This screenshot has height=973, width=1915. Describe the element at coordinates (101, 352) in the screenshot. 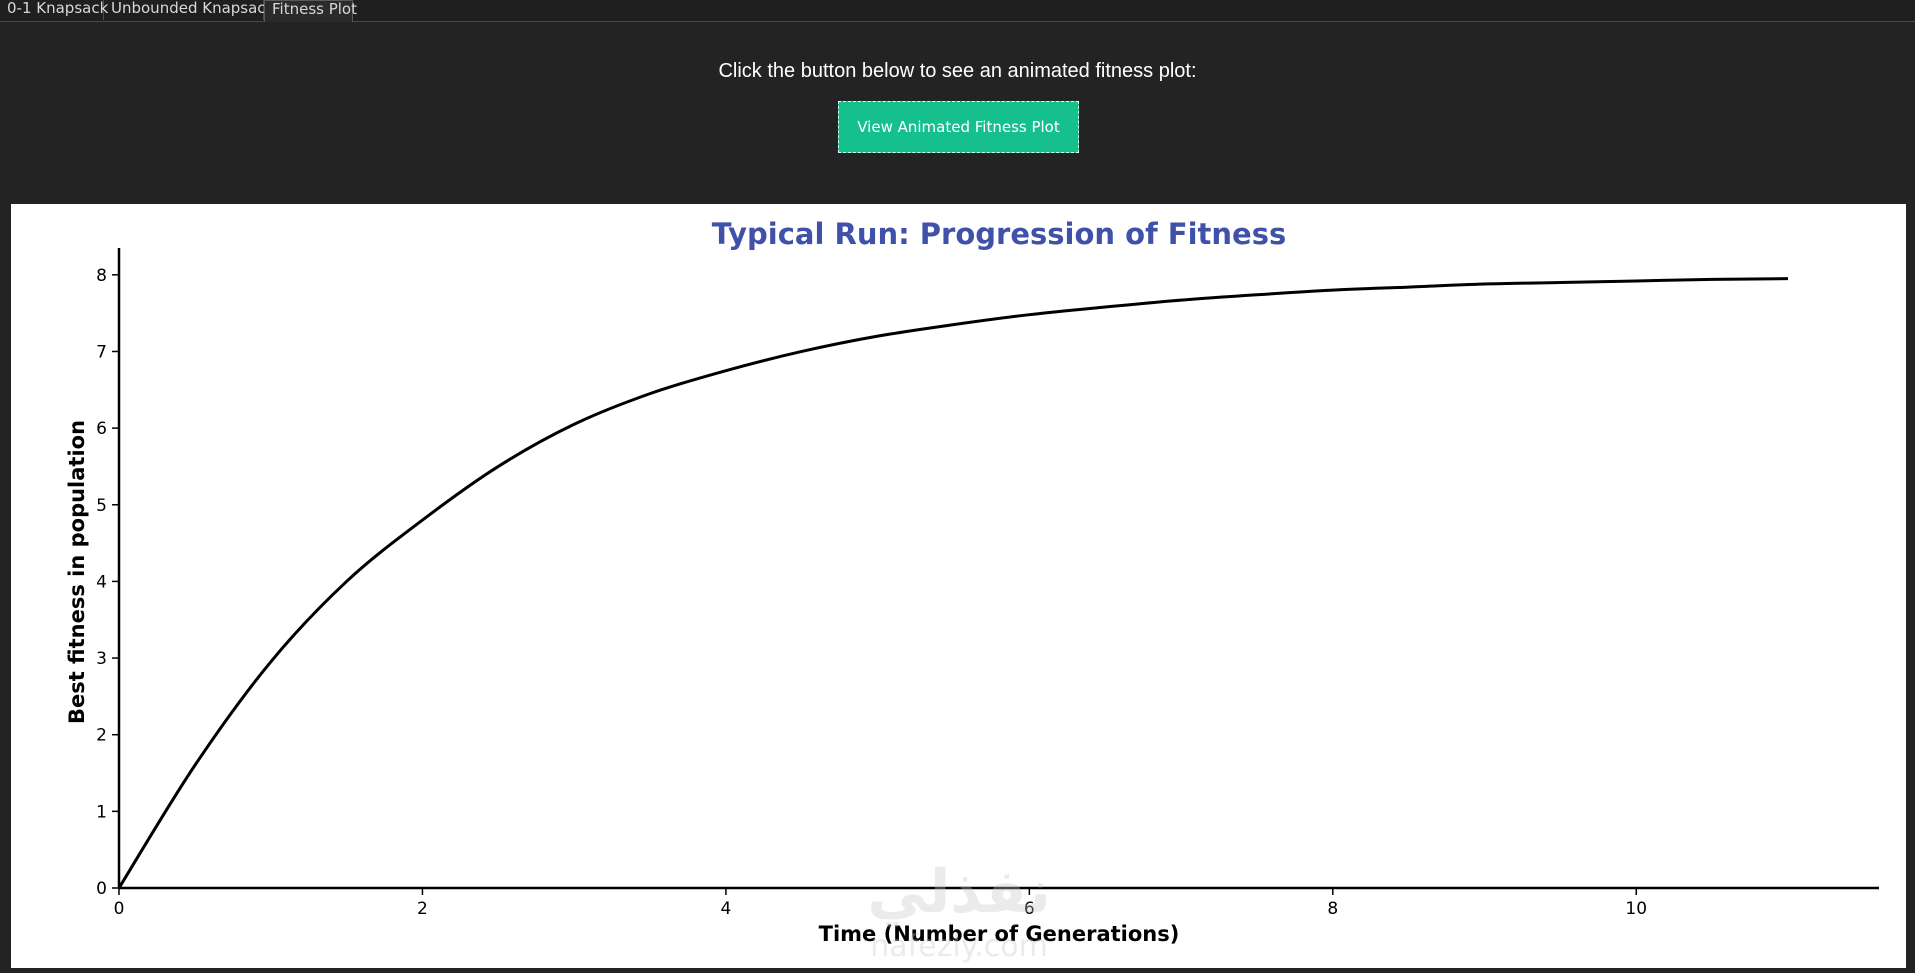

I see `y-tick-label: 7` at that location.